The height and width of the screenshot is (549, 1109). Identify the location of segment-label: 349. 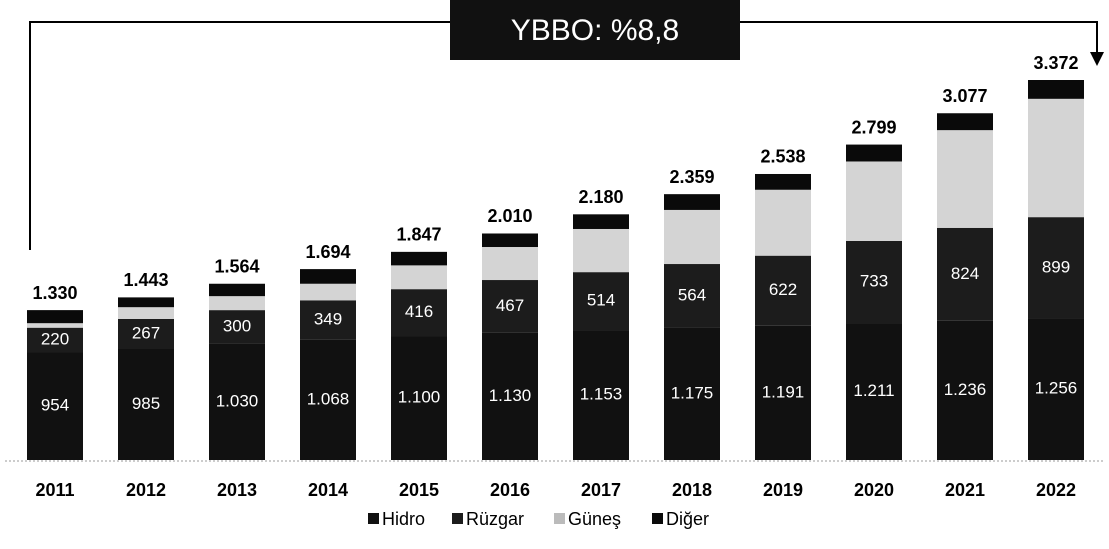
(328, 318).